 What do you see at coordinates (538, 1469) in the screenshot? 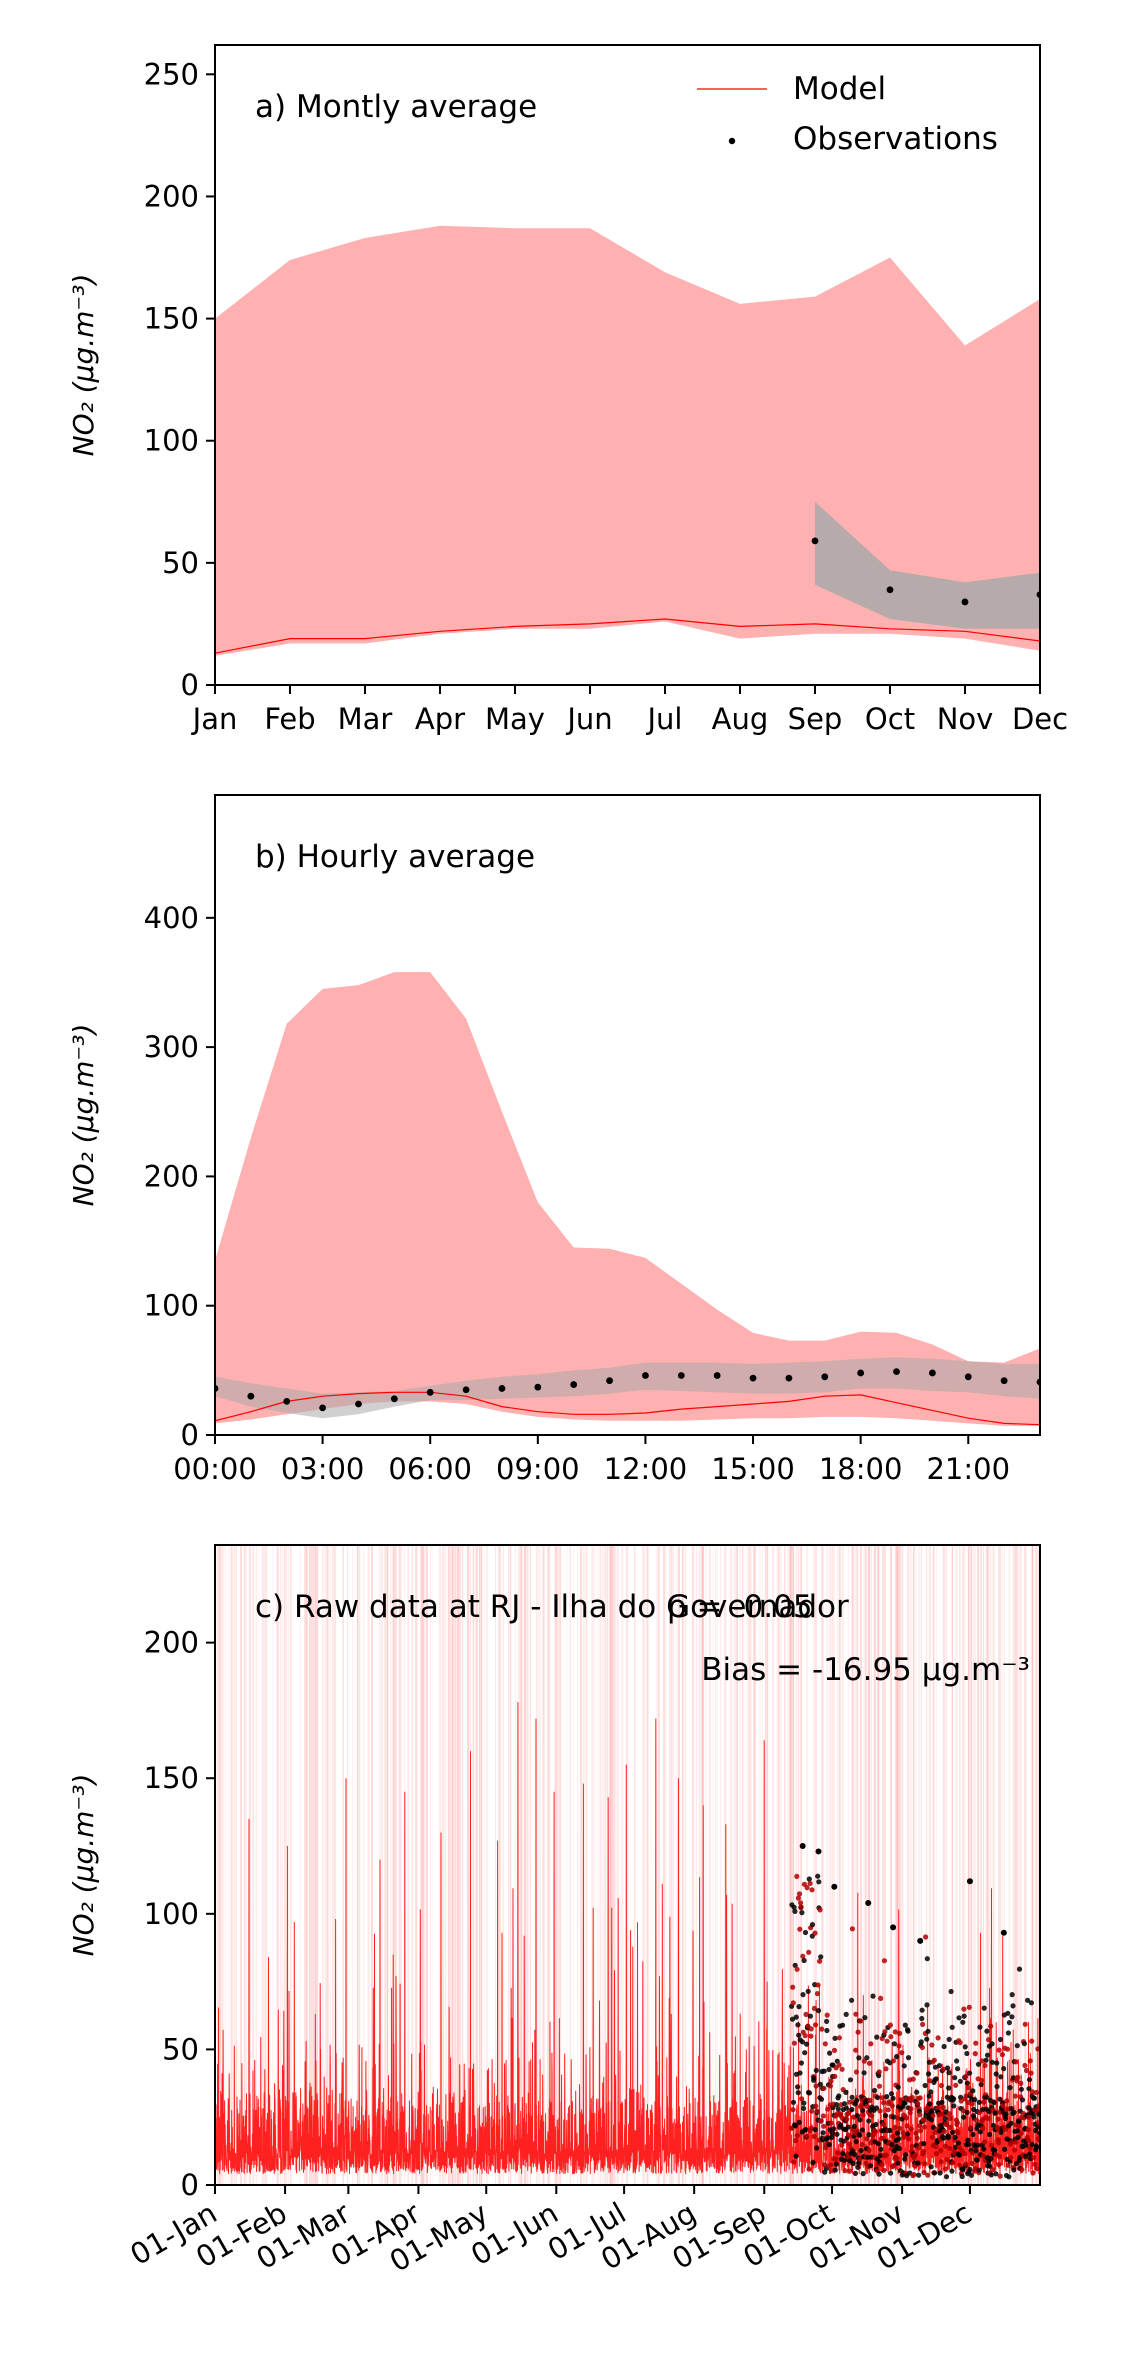
I see `x-tick-label: 09:00` at bounding box center [538, 1469].